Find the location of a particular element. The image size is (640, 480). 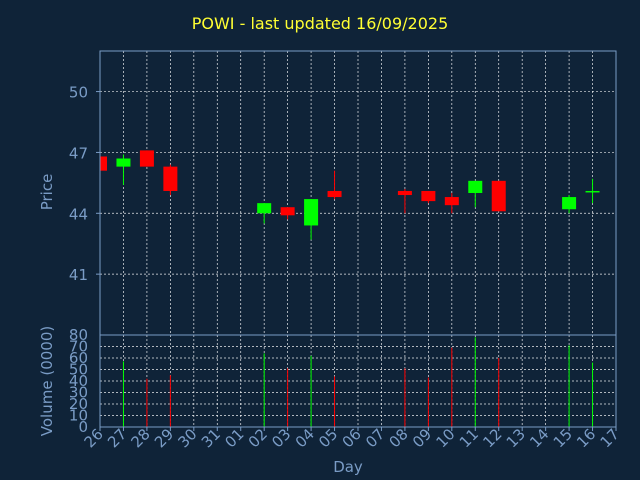

volume-tick-label: 10 is located at coordinates (78, 416).